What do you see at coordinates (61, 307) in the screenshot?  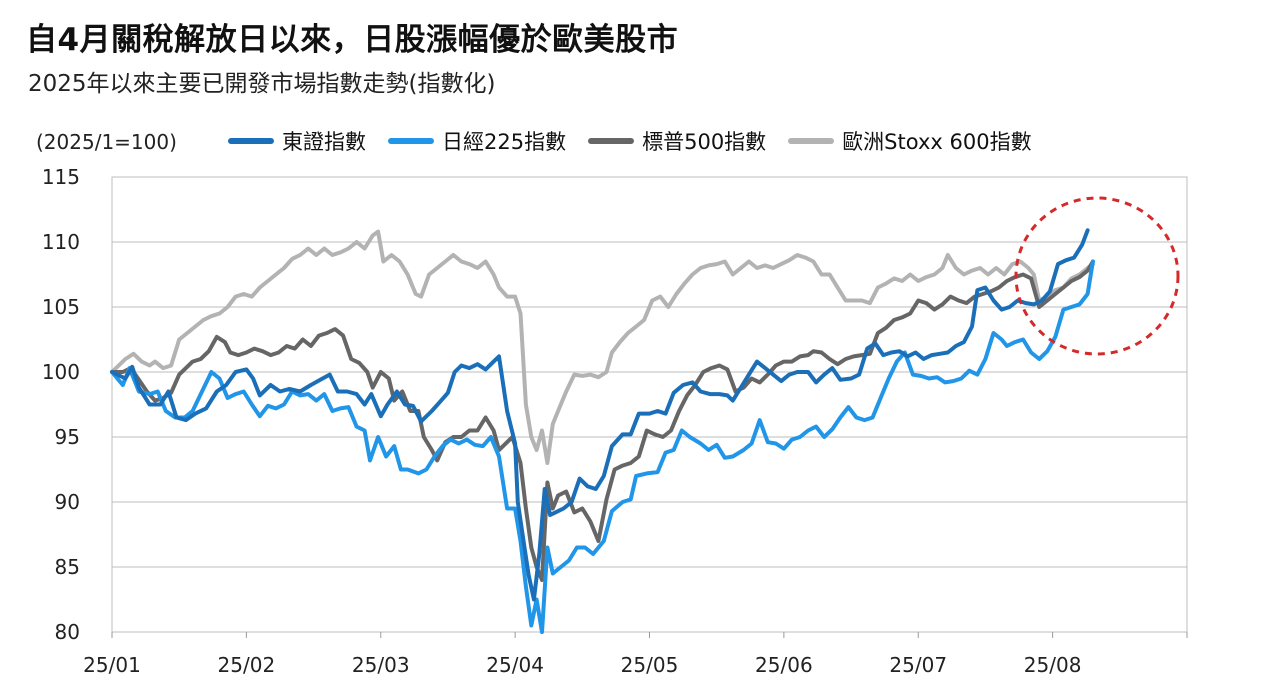 I see `y-tick-label: 105` at bounding box center [61, 307].